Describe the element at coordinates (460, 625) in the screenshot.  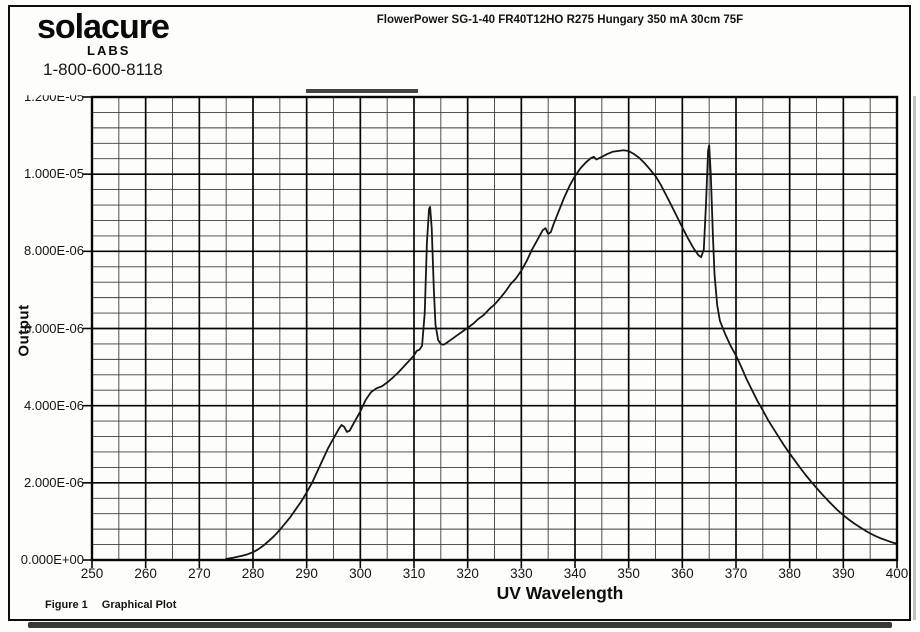
I see `photocopy-smudge-bottom` at that location.